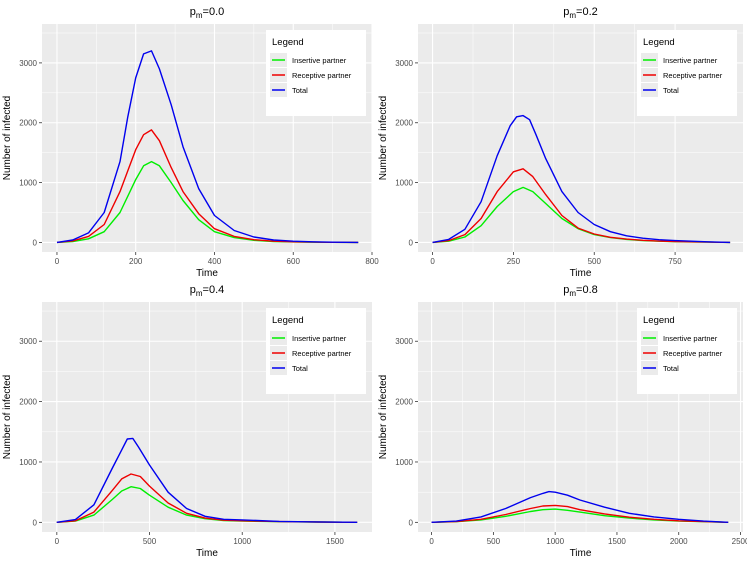 This screenshot has height=561, width=747. Describe the element at coordinates (580, 291) in the screenshot. I see `panel-title: pm=0.8` at that location.